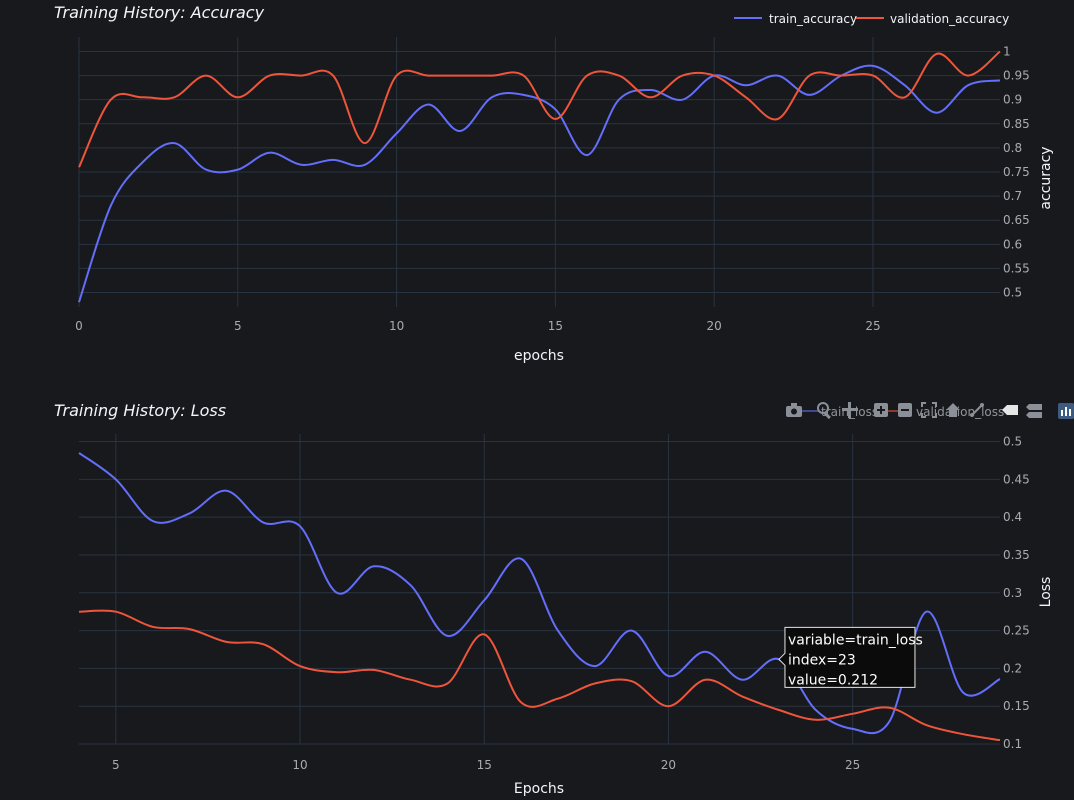  What do you see at coordinates (794, 410) in the screenshot?
I see `camera-icon` at bounding box center [794, 410].